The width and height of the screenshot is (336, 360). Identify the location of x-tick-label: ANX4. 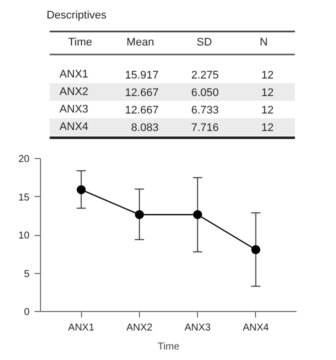
(256, 328).